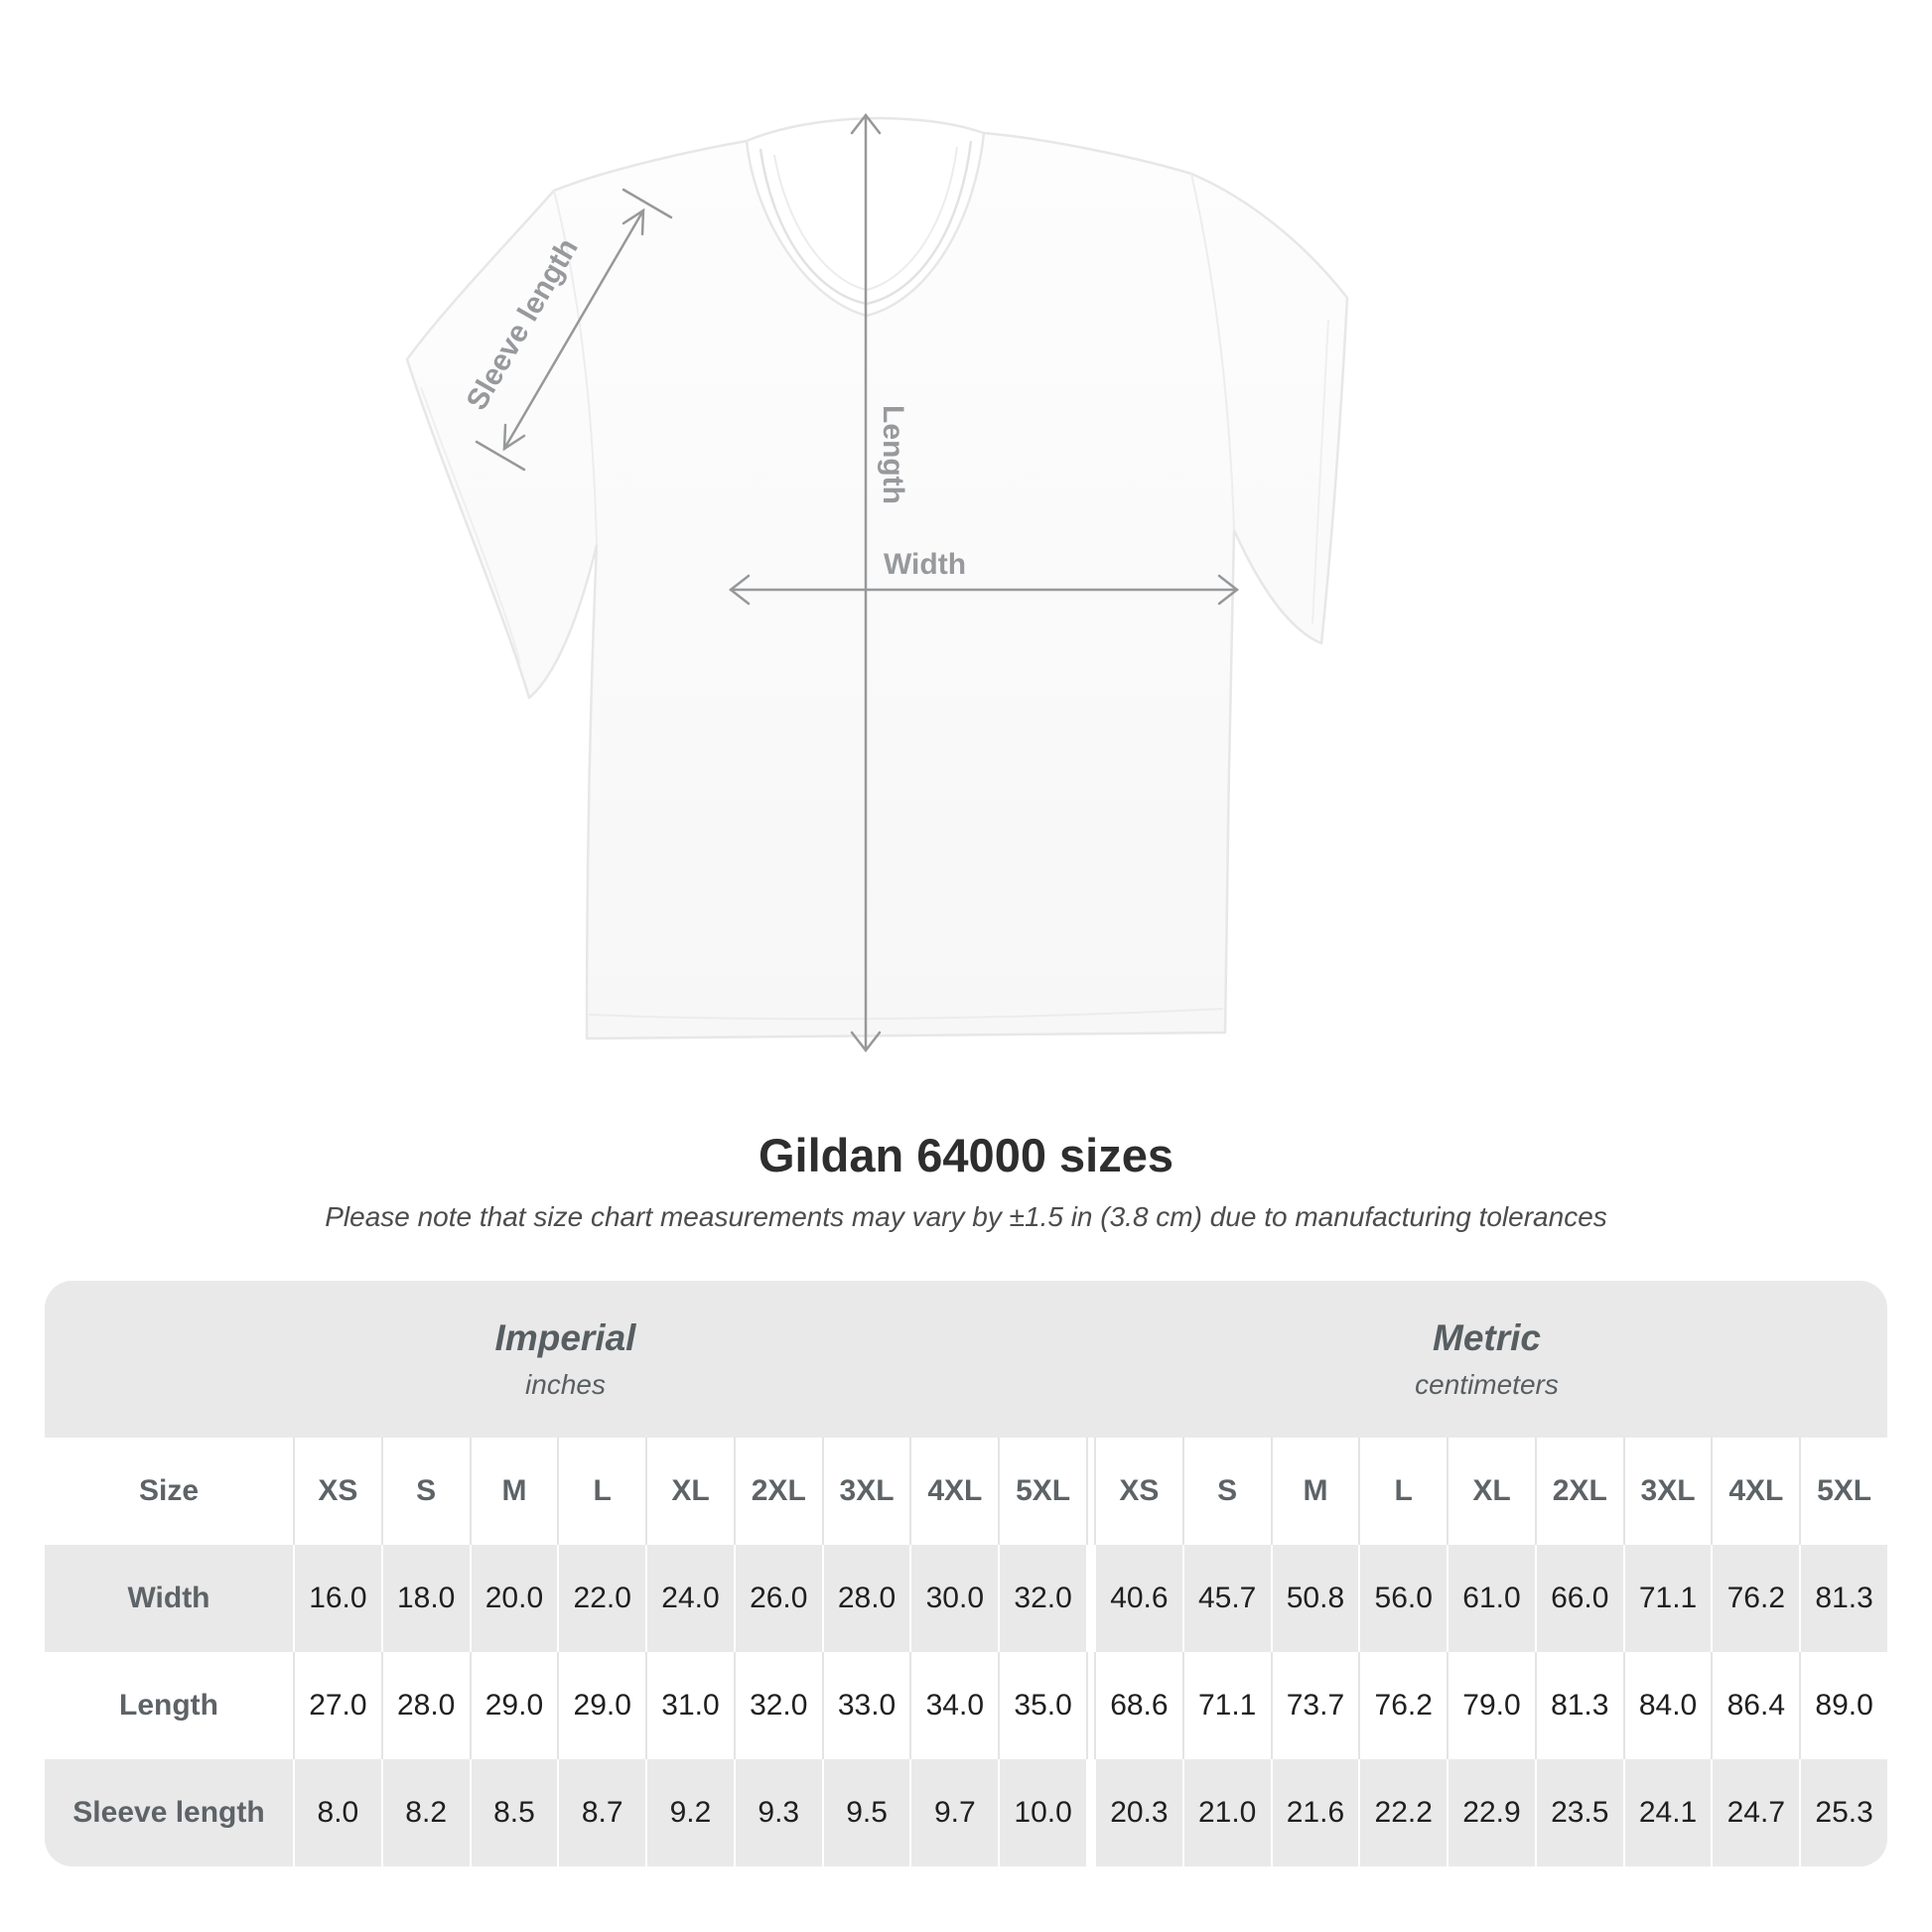 The image size is (1932, 1932). What do you see at coordinates (1315, 1812) in the screenshot?
I see `sleeve-metric-value: 21.6` at bounding box center [1315, 1812].